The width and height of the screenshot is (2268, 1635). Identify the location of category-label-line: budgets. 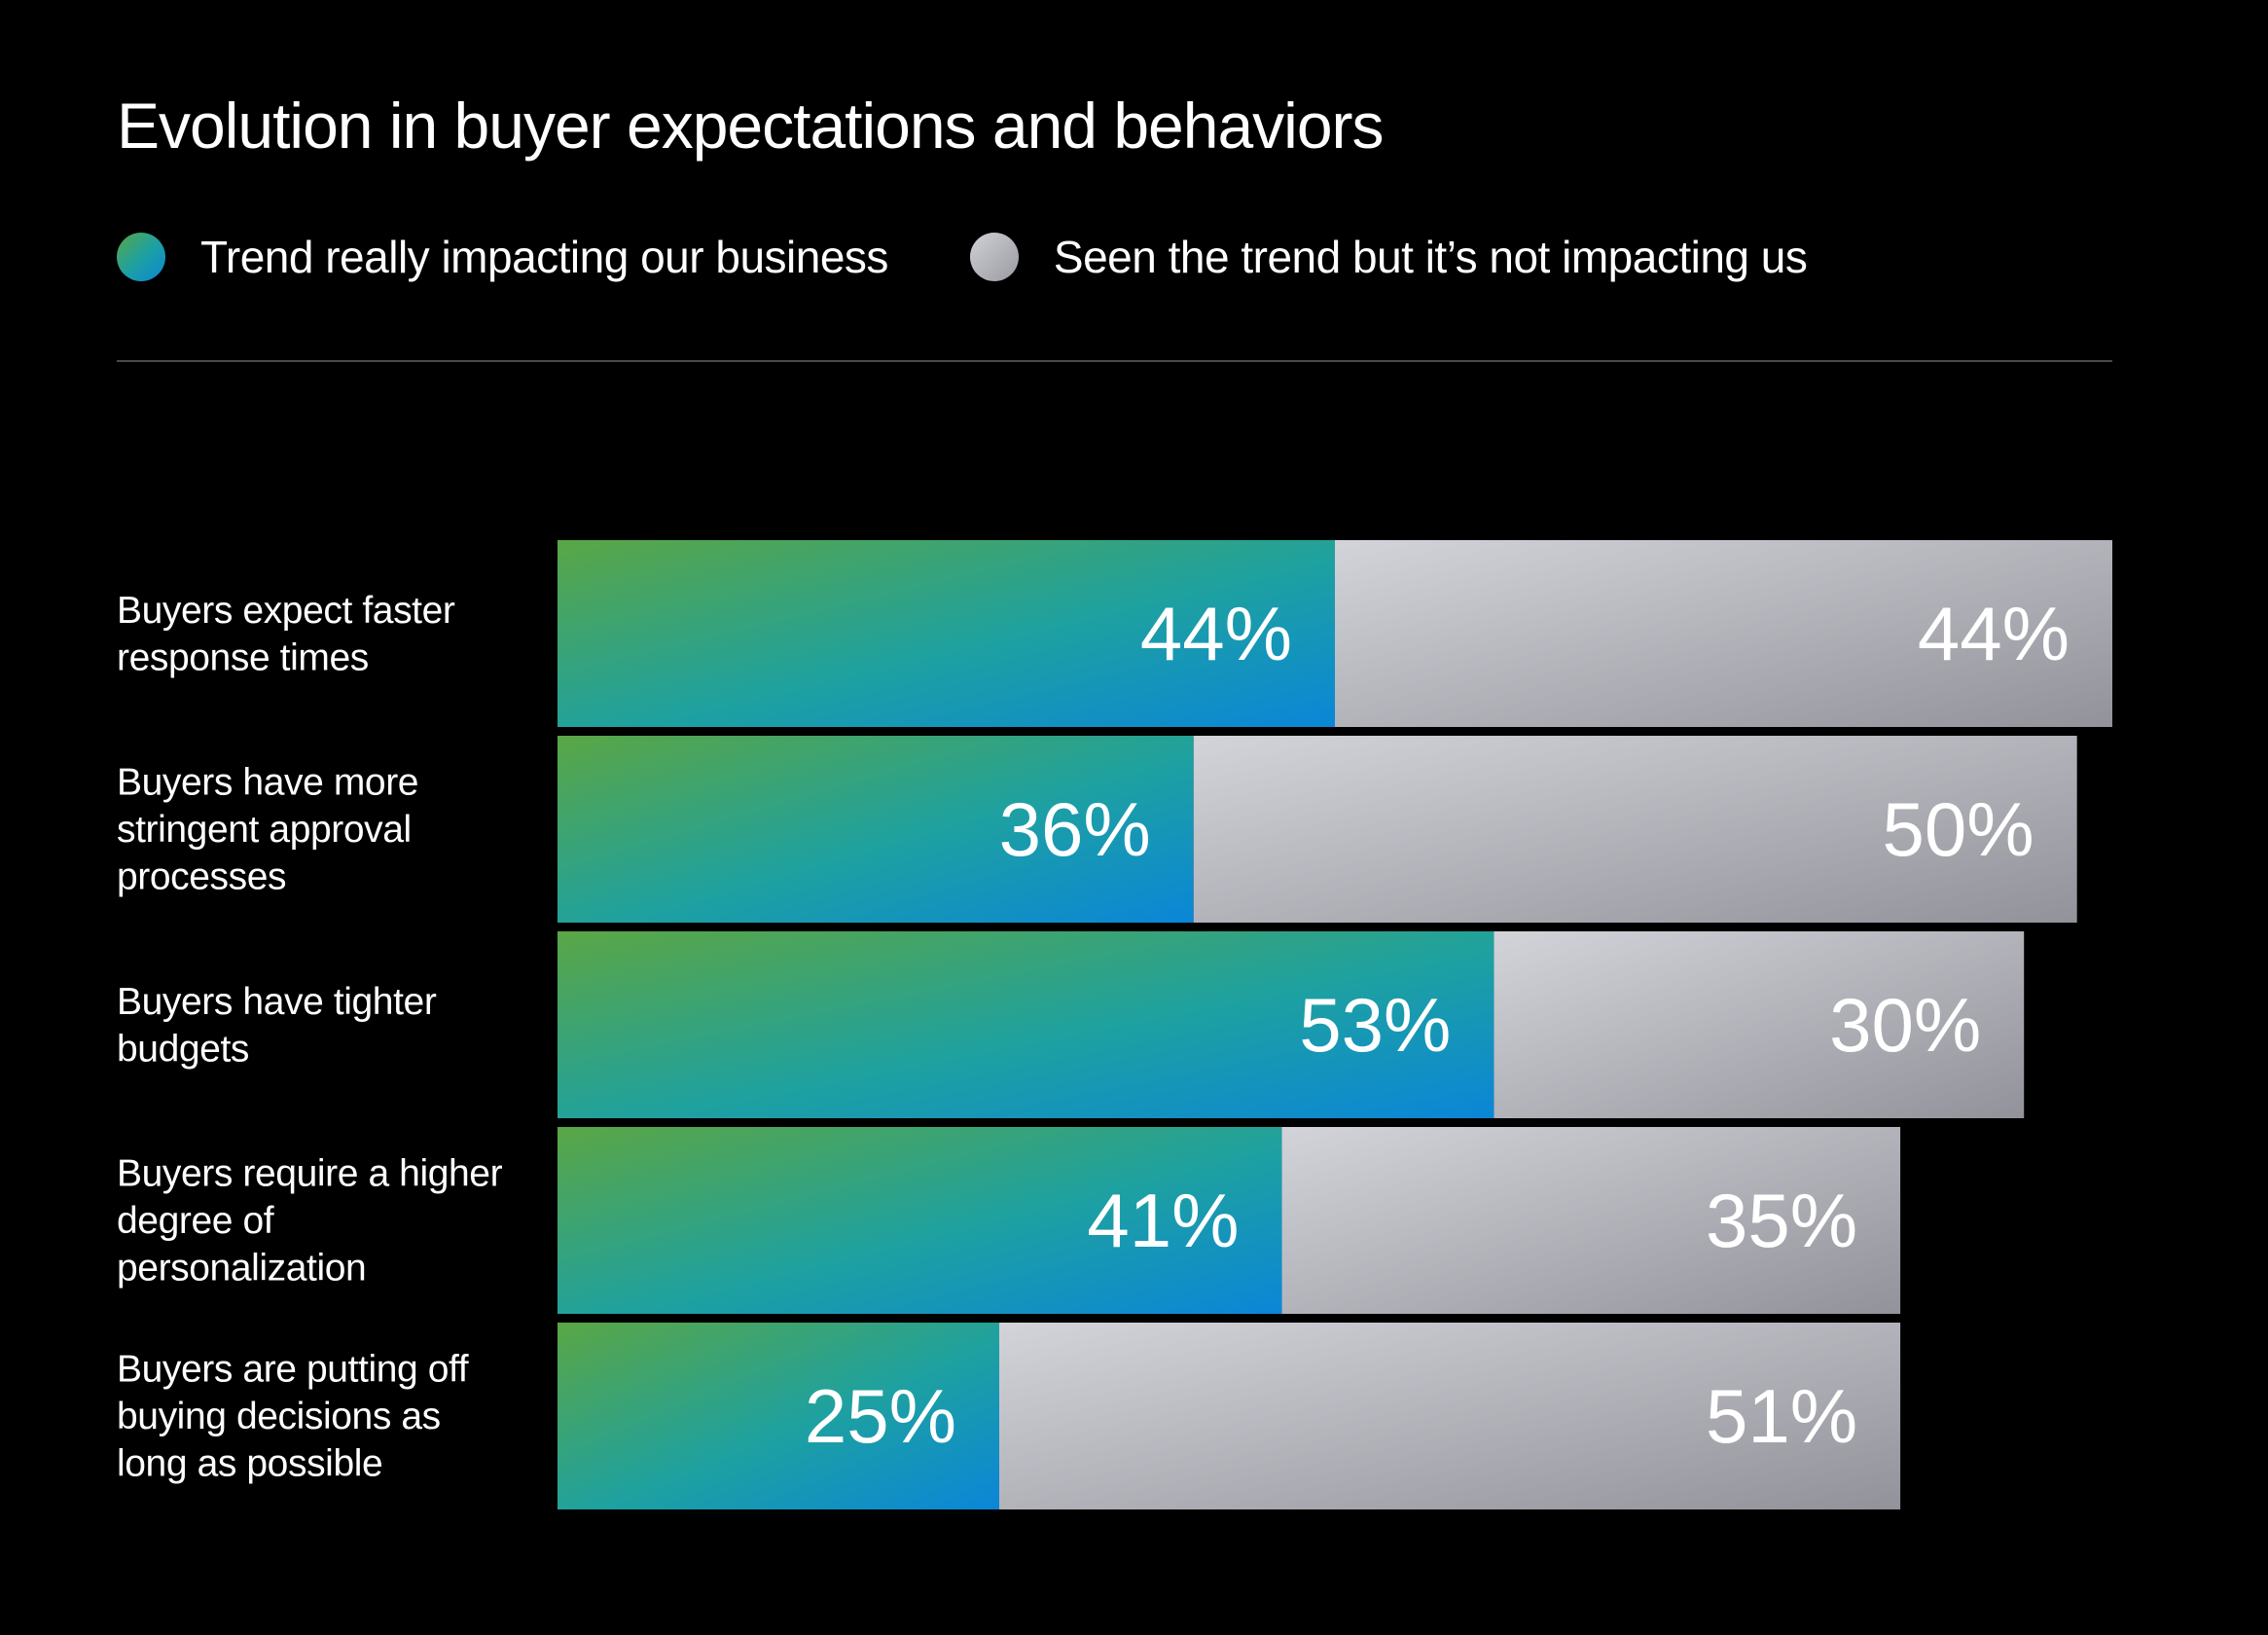
(183, 1049).